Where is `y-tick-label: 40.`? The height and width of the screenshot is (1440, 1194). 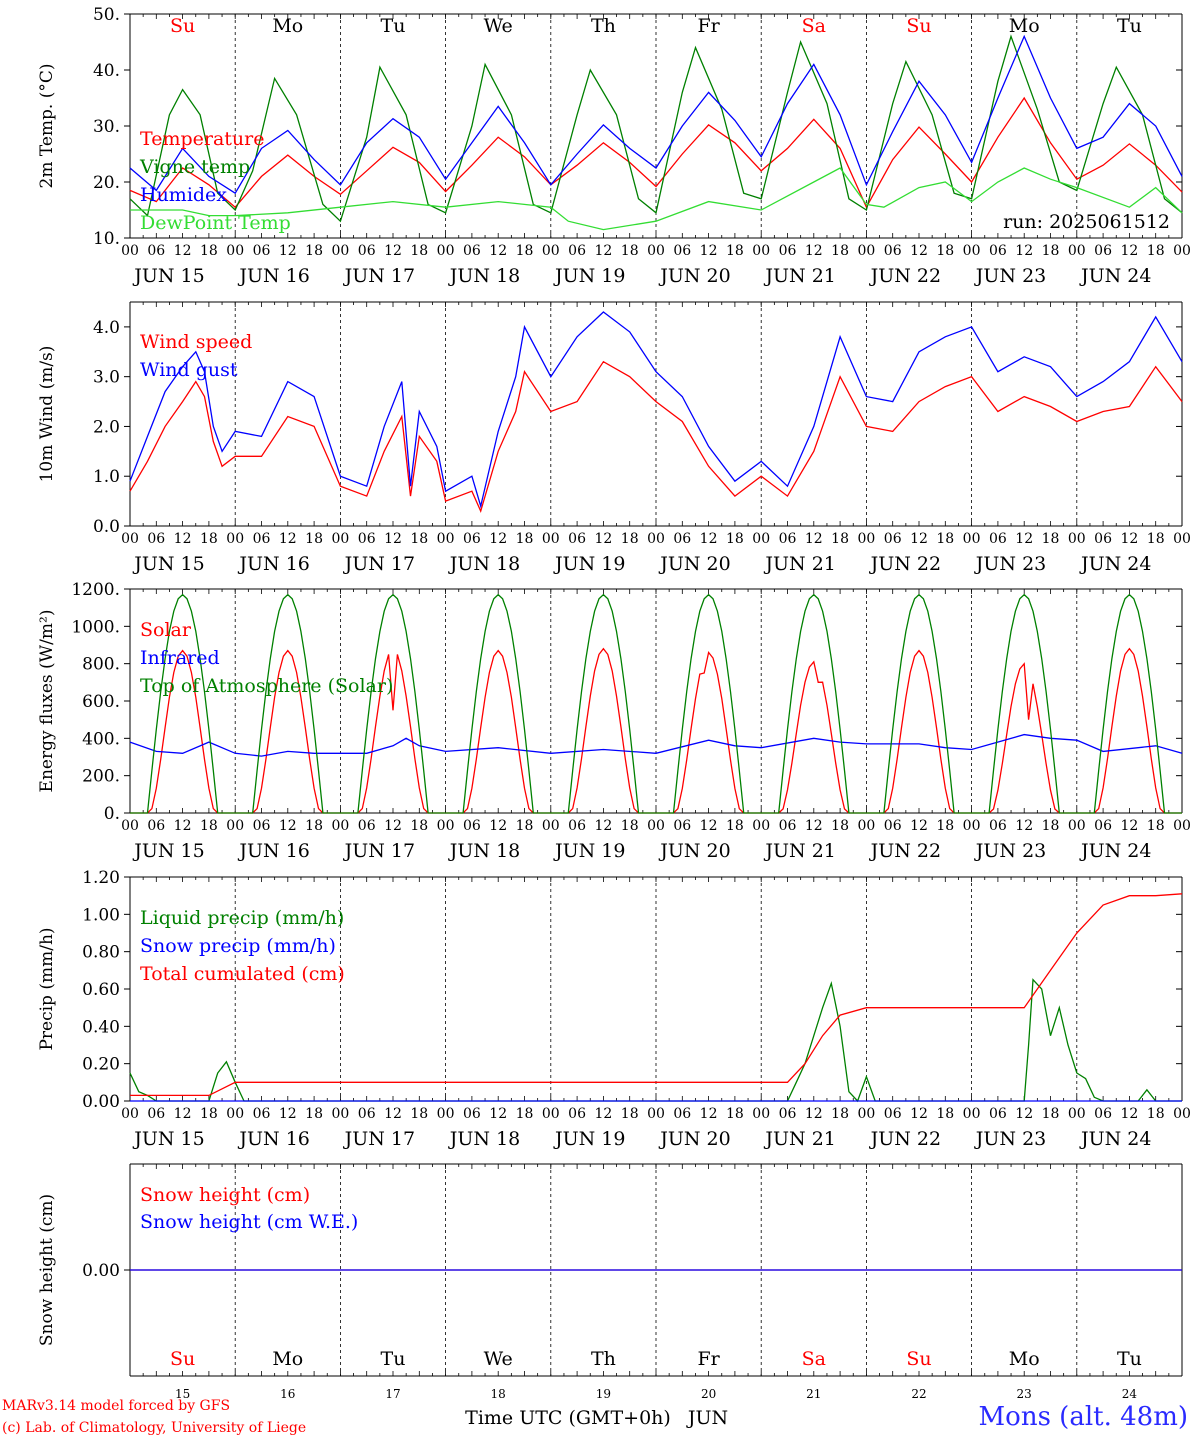
y-tick-label: 40. is located at coordinates (106, 71).